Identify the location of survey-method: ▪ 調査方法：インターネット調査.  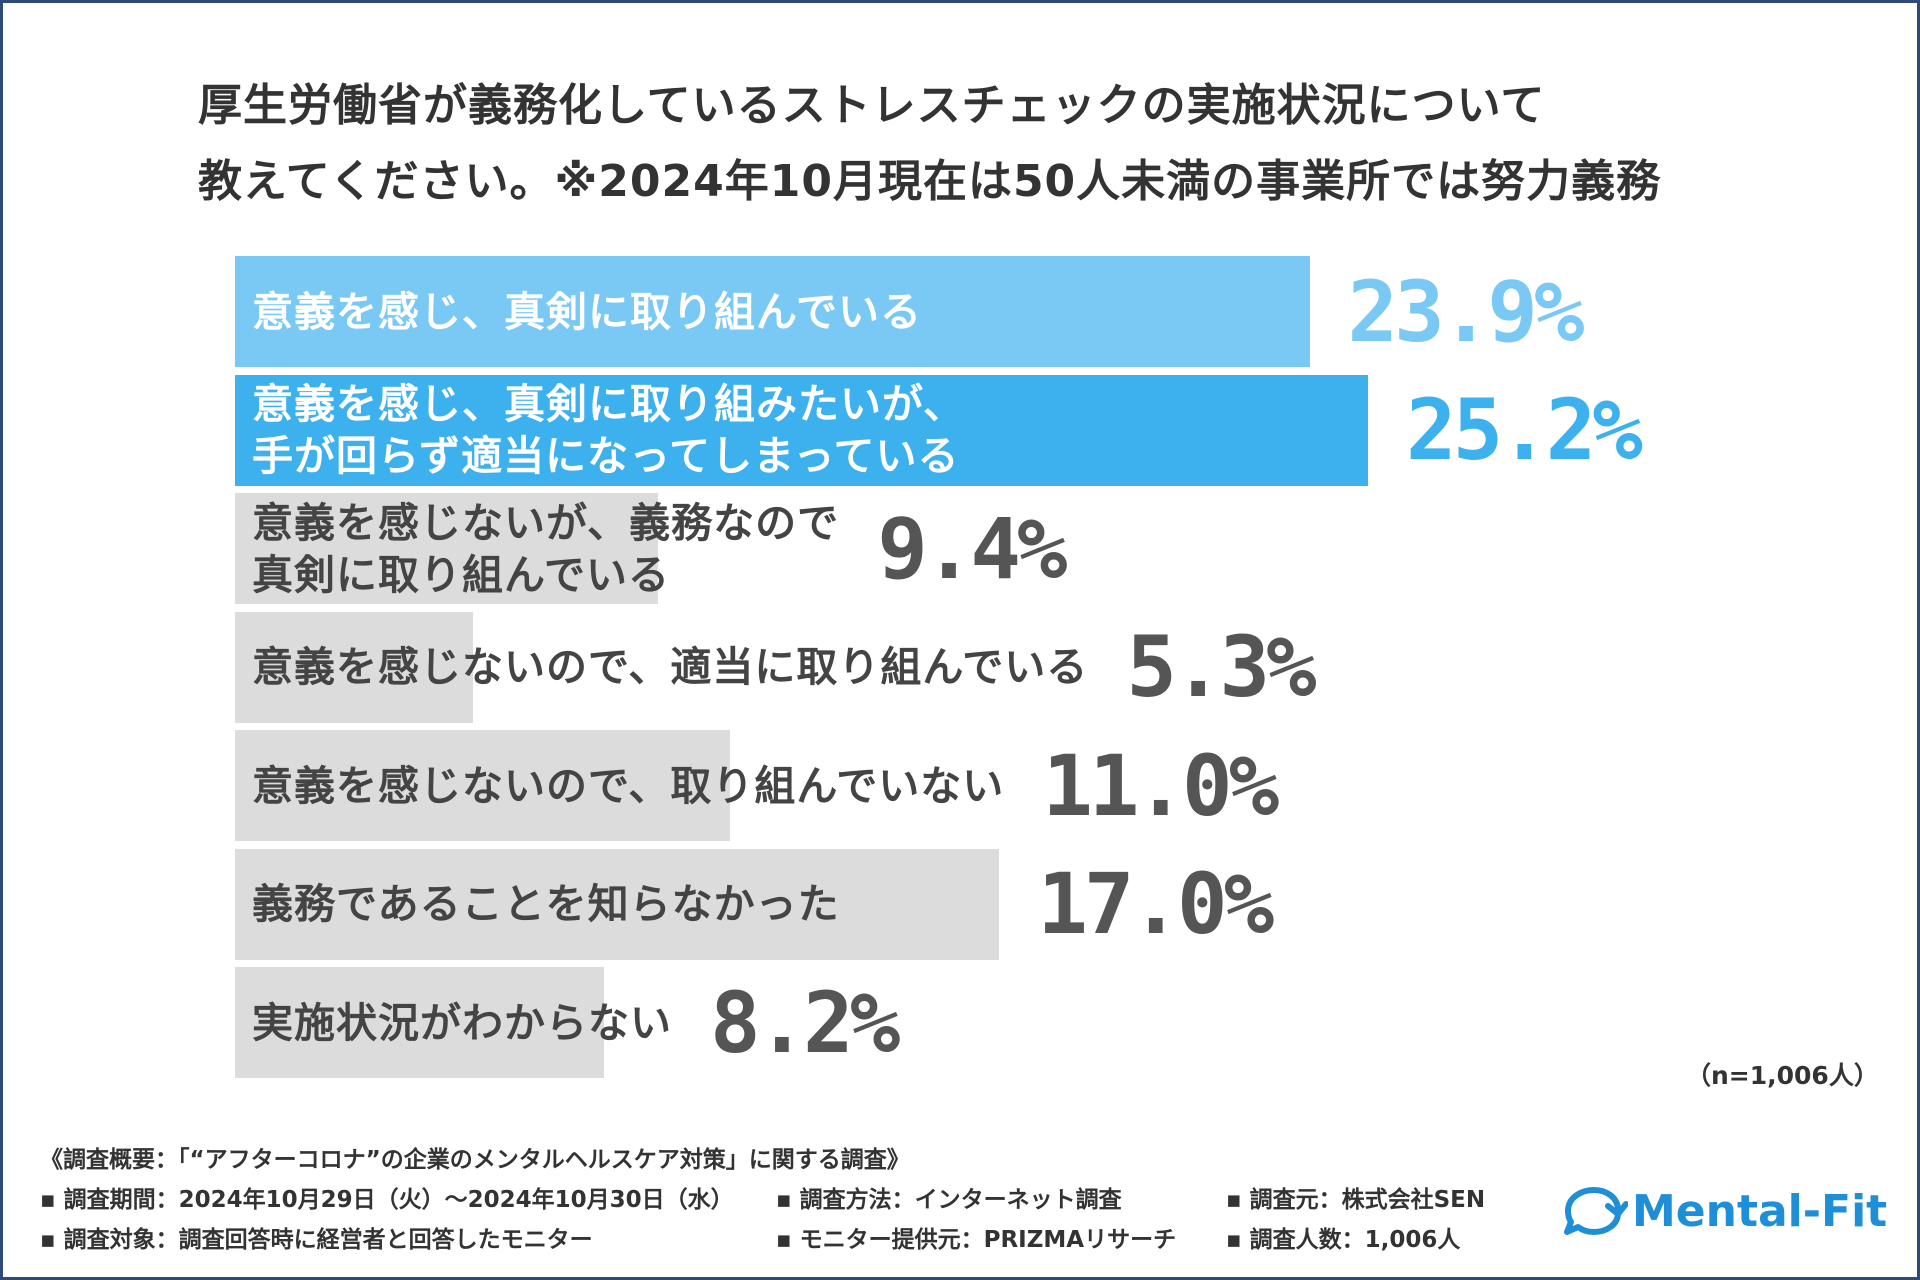
(949, 1200).